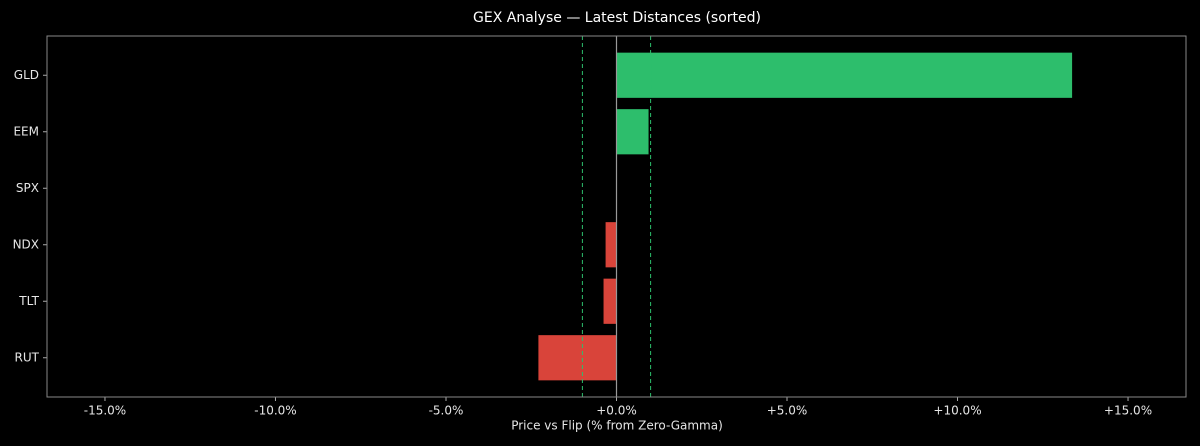 Image resolution: width=1200 pixels, height=446 pixels. Describe the element at coordinates (275, 411) in the screenshot. I see `x-tick-label: -10.0%` at that location.